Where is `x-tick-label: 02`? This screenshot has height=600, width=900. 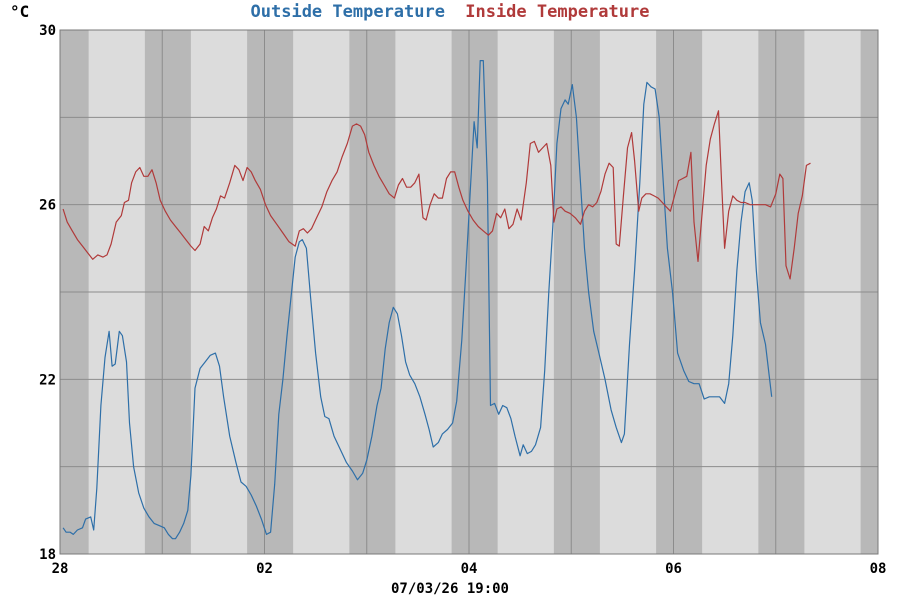
x-tick-label: 02 is located at coordinates (264, 569).